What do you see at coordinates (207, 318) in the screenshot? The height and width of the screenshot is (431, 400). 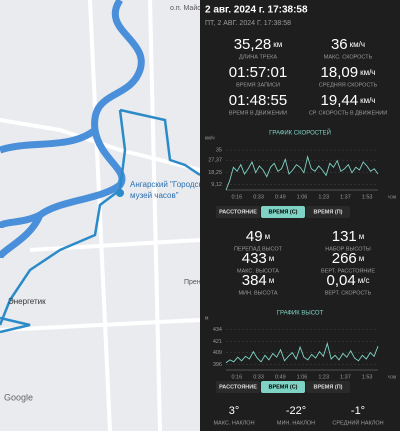 I see `y-unit: м` at bounding box center [207, 318].